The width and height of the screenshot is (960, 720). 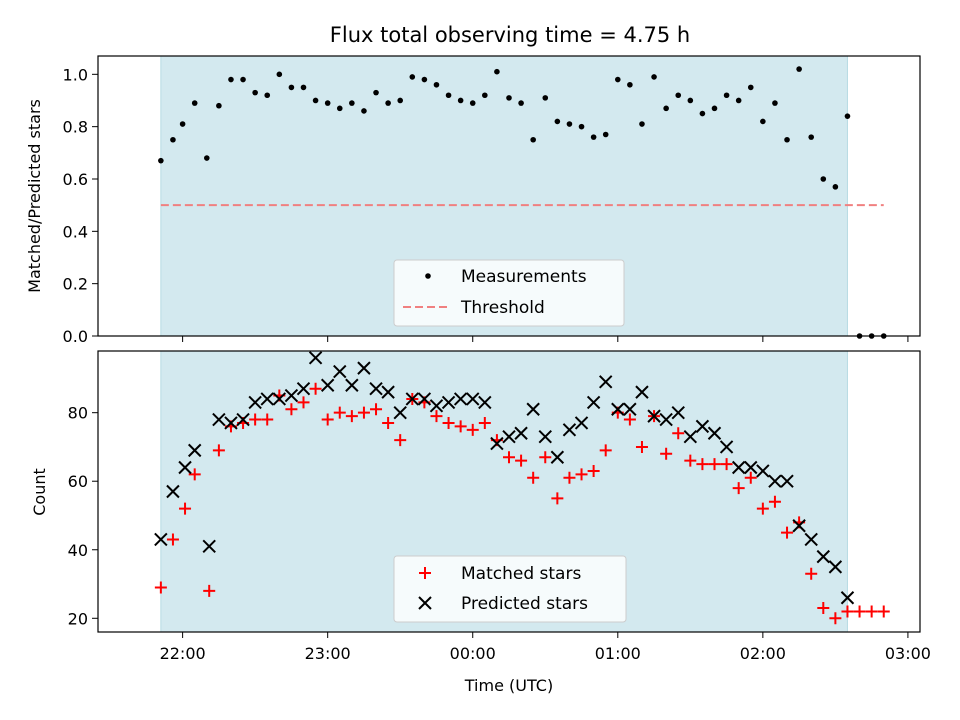 I want to click on legend-threshold-label: Threshold, so click(x=502, y=308).